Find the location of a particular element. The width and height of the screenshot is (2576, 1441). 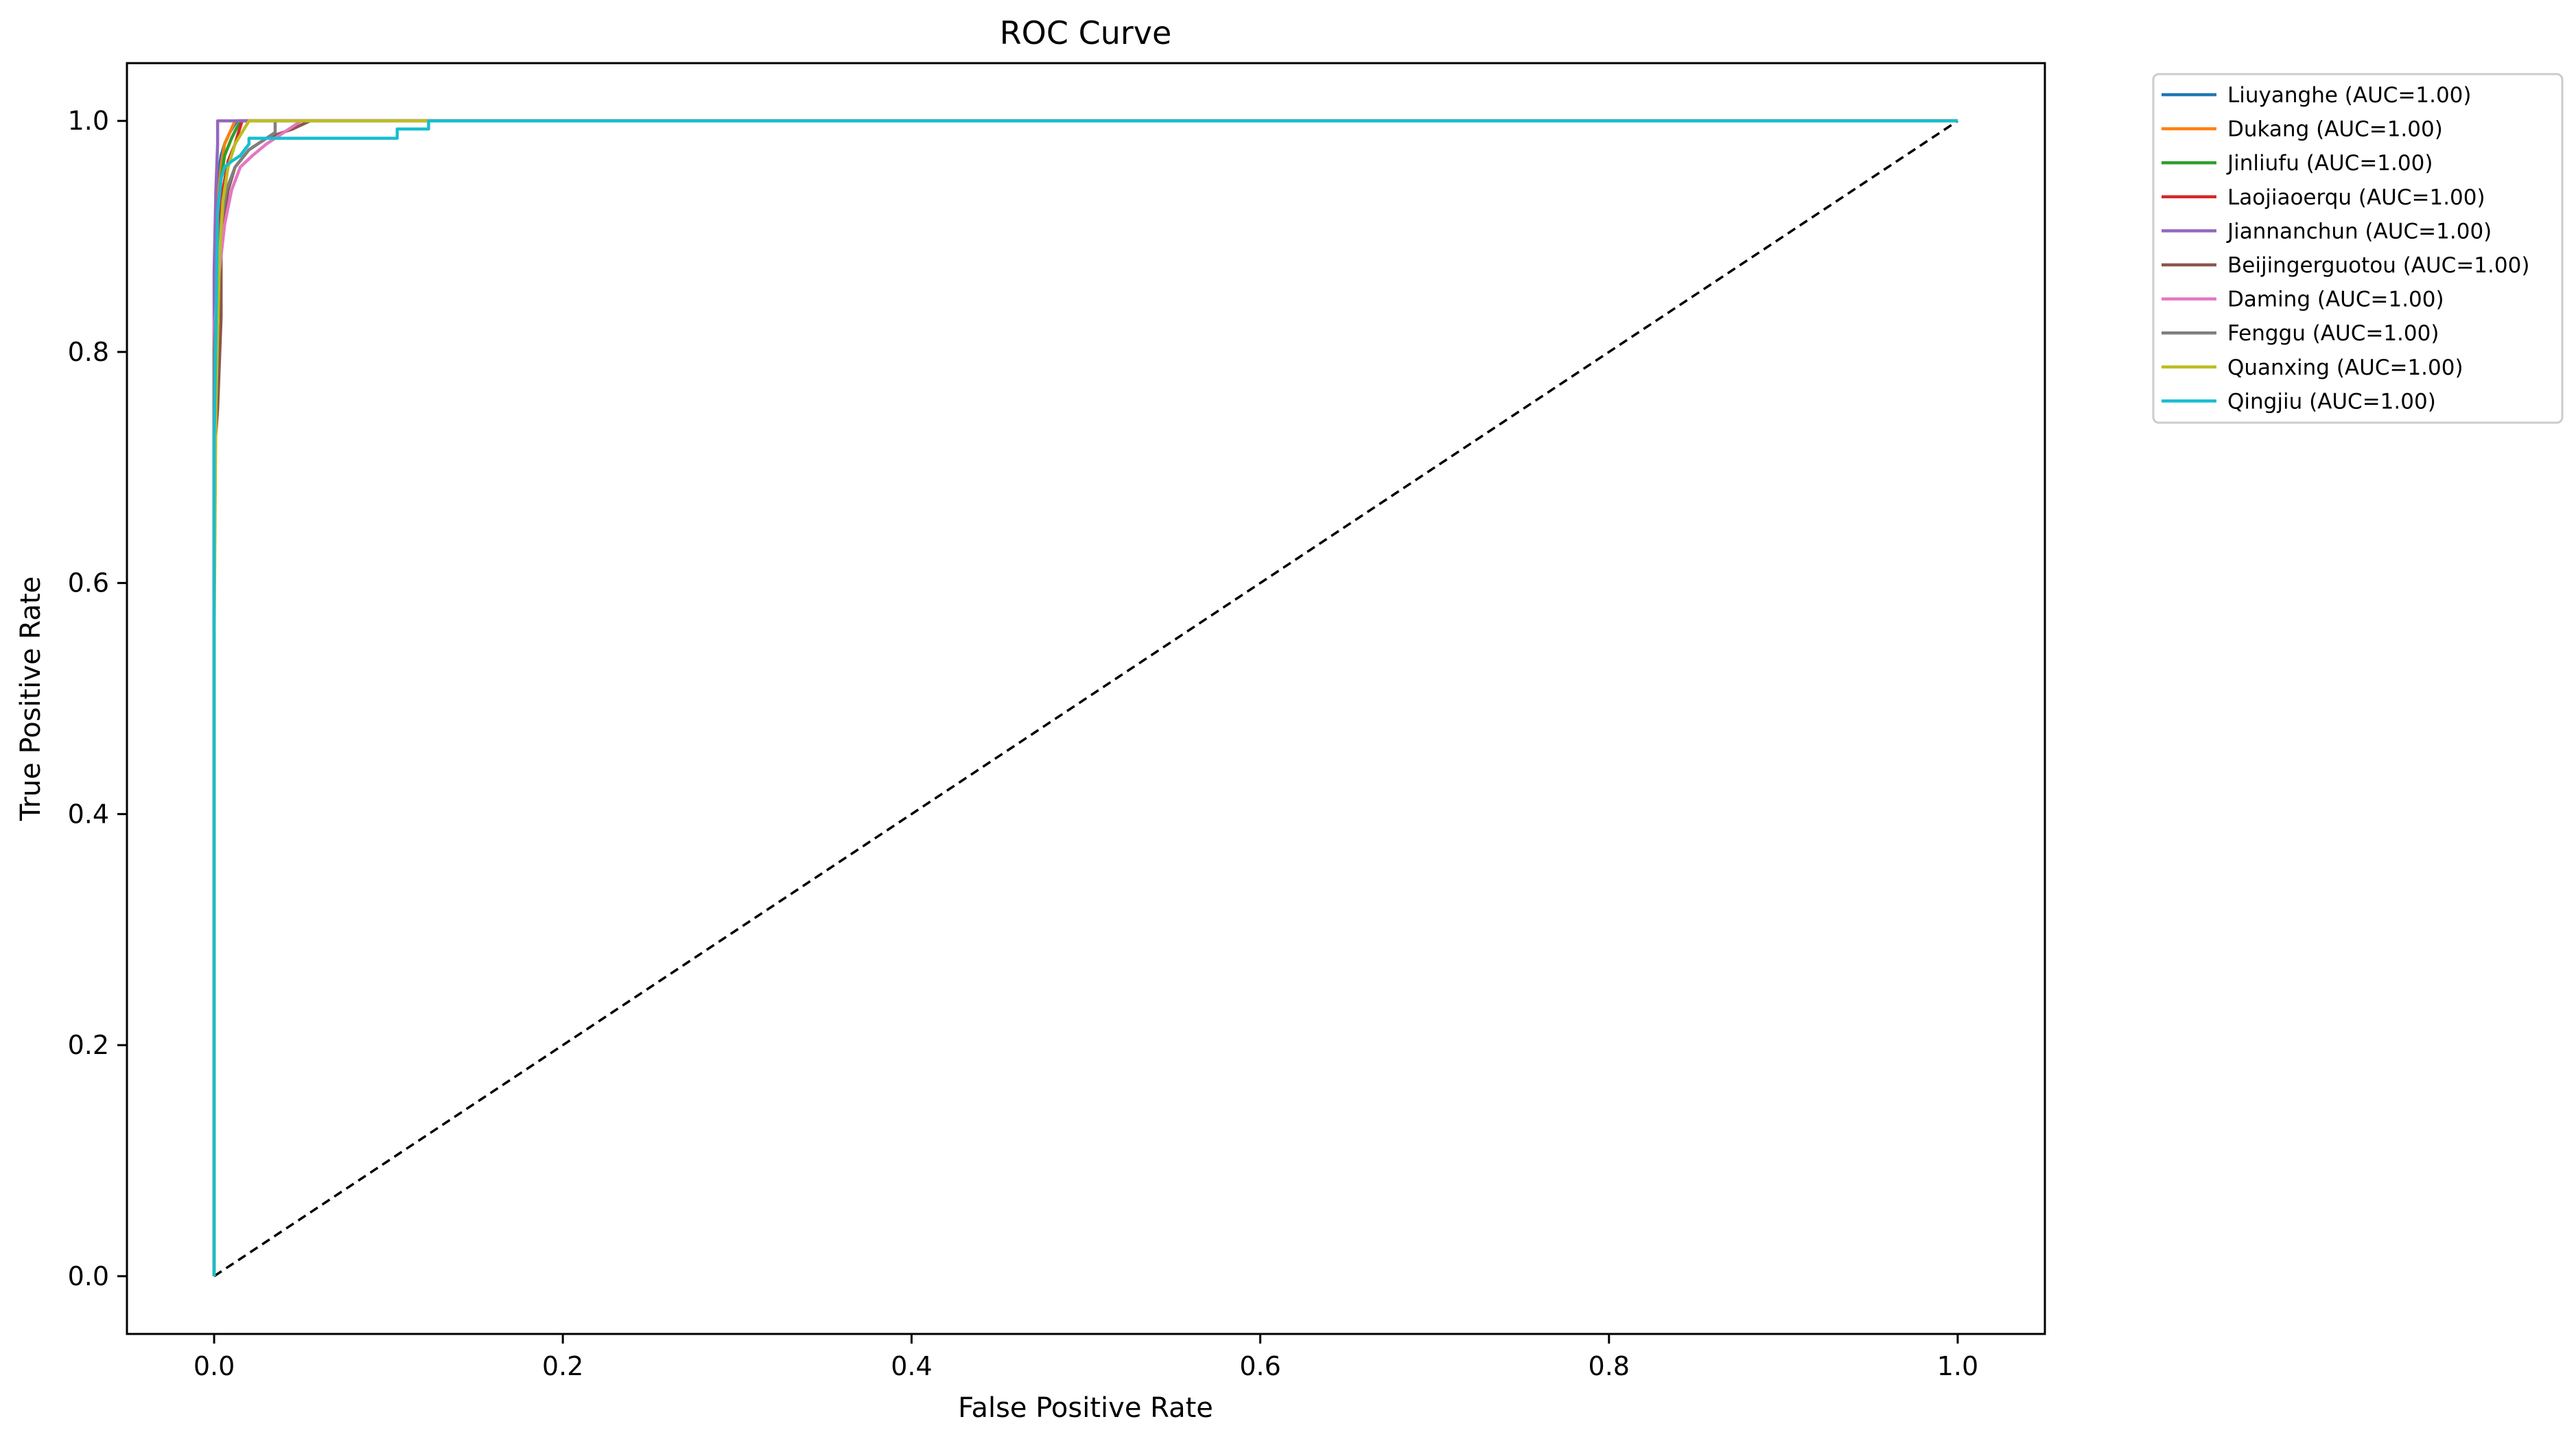

legend-box is located at coordinates (2358, 249).